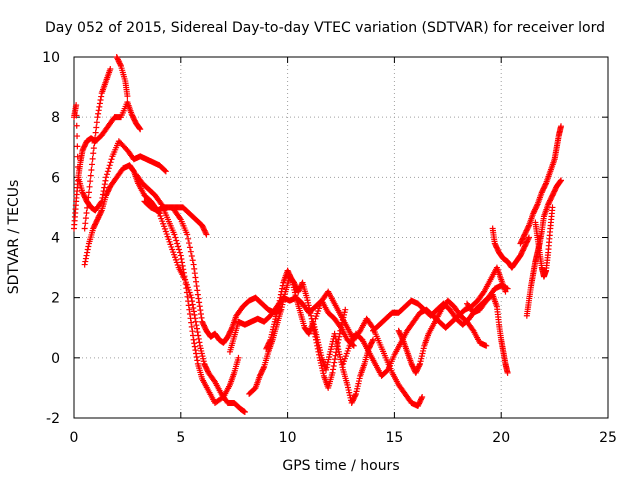 The image size is (640, 480). What do you see at coordinates (55, 359) in the screenshot?
I see `y-tick-label: 0` at bounding box center [55, 359].